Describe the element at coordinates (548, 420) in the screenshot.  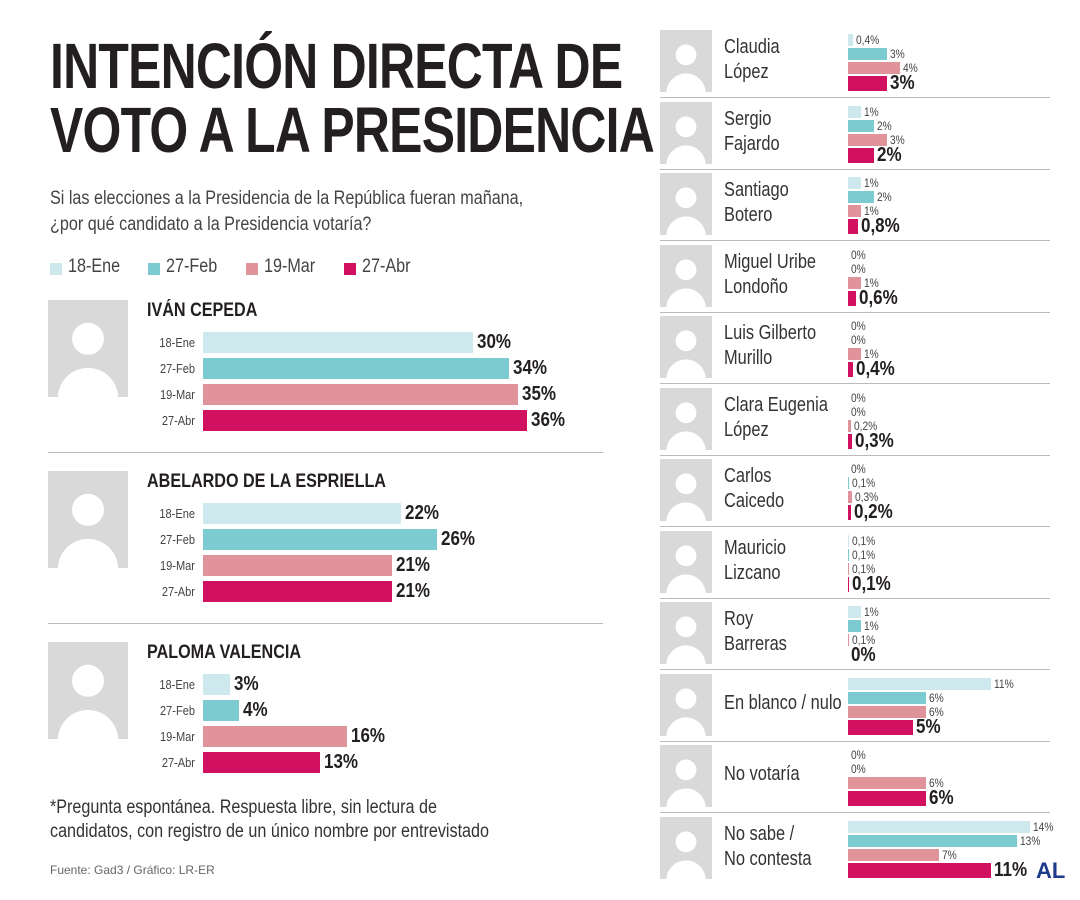
I see `value-label: 36%` at that location.